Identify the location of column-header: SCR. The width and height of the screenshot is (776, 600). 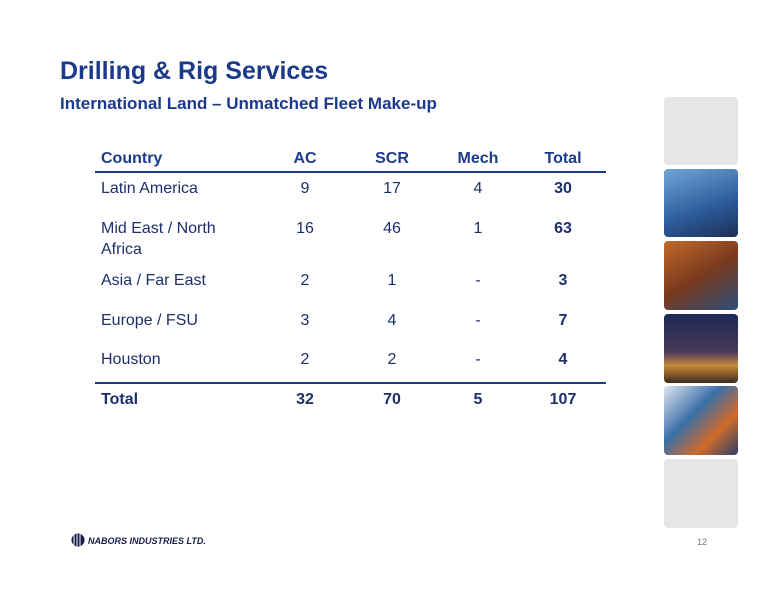
(392, 158).